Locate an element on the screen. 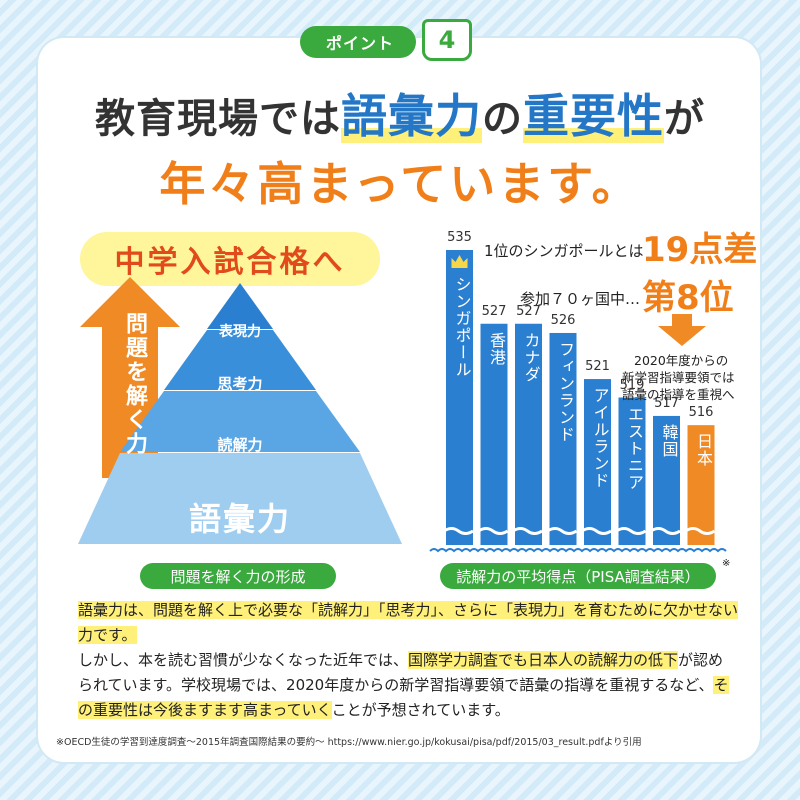 This screenshot has width=800, height=800. crown-icon is located at coordinates (459, 261).